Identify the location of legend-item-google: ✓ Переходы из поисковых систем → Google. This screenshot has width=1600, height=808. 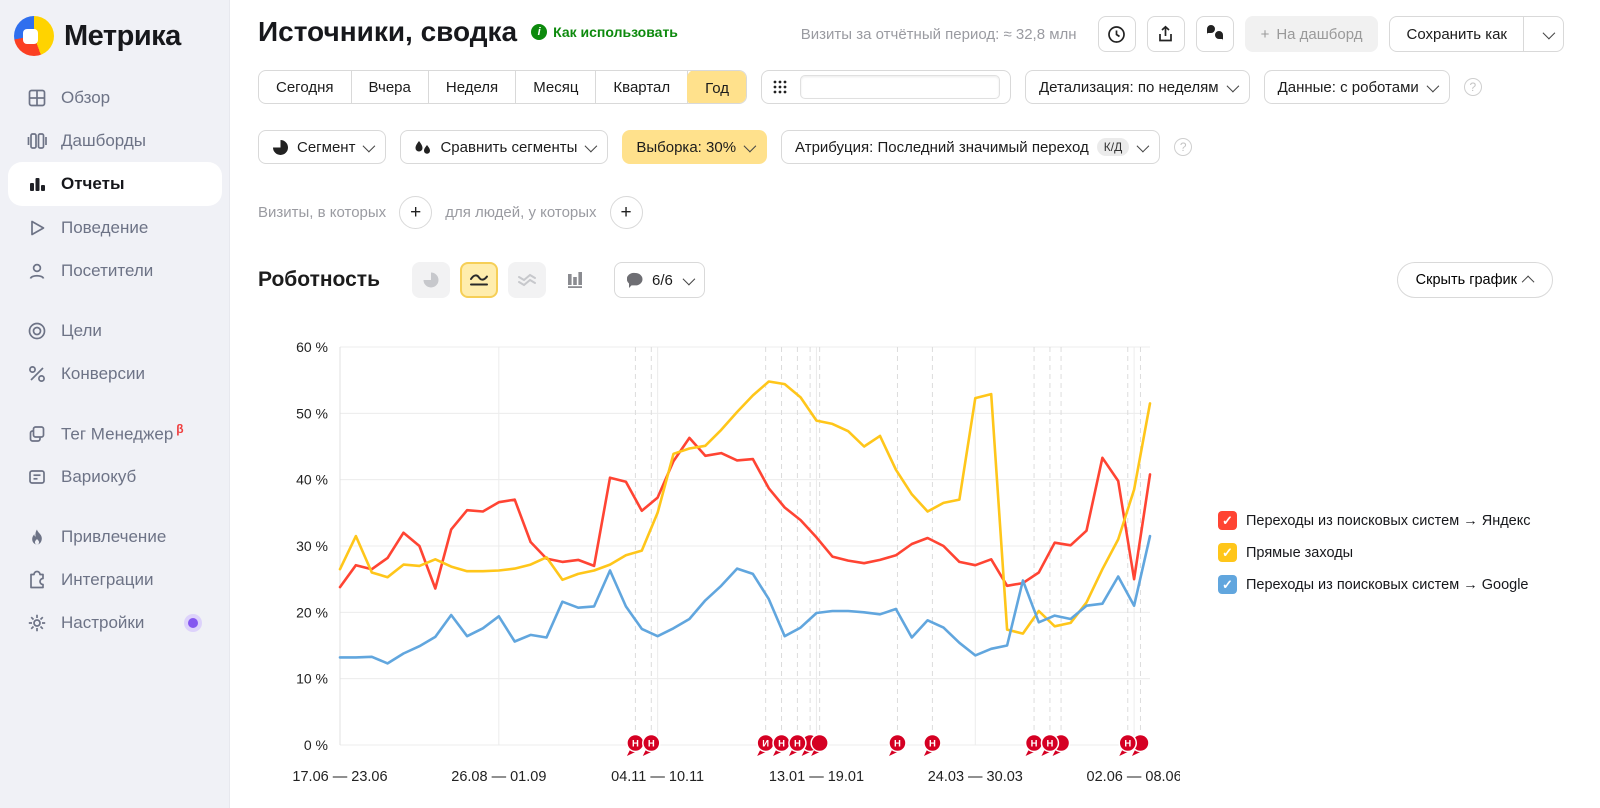
(1374, 584).